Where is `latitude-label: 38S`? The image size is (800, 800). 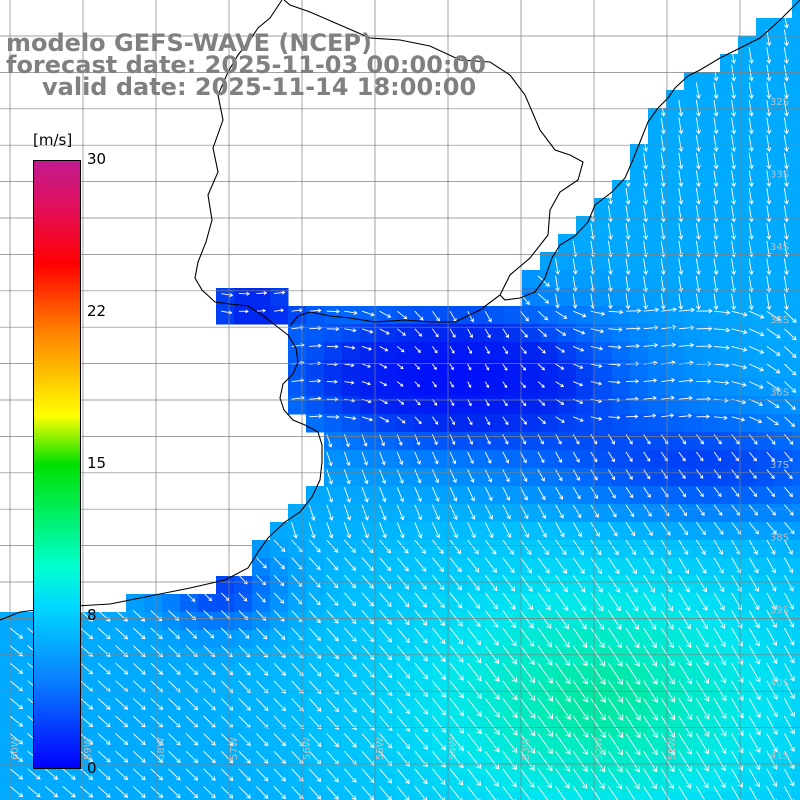
latitude-label: 38S is located at coordinates (779, 538).